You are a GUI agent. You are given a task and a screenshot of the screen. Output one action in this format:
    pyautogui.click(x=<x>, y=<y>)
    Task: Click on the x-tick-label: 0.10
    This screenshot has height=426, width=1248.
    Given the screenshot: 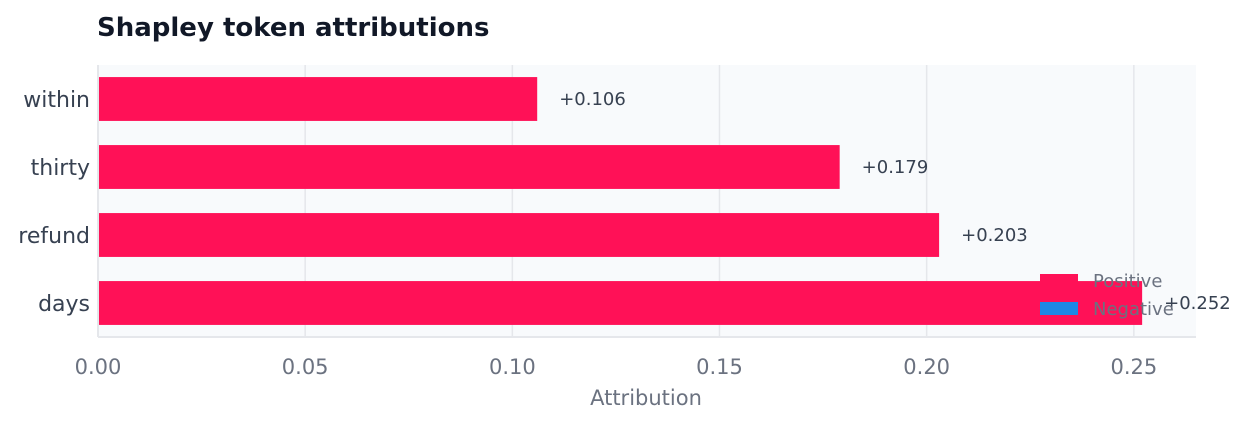 What is the action you would take?
    pyautogui.click(x=512, y=367)
    